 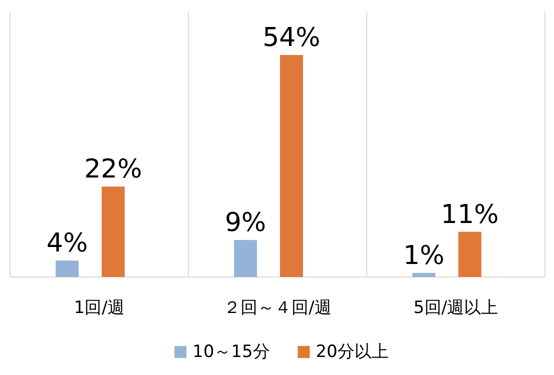 What do you see at coordinates (352, 352) in the screenshot?
I see `legend-label: 20分以上` at bounding box center [352, 352].